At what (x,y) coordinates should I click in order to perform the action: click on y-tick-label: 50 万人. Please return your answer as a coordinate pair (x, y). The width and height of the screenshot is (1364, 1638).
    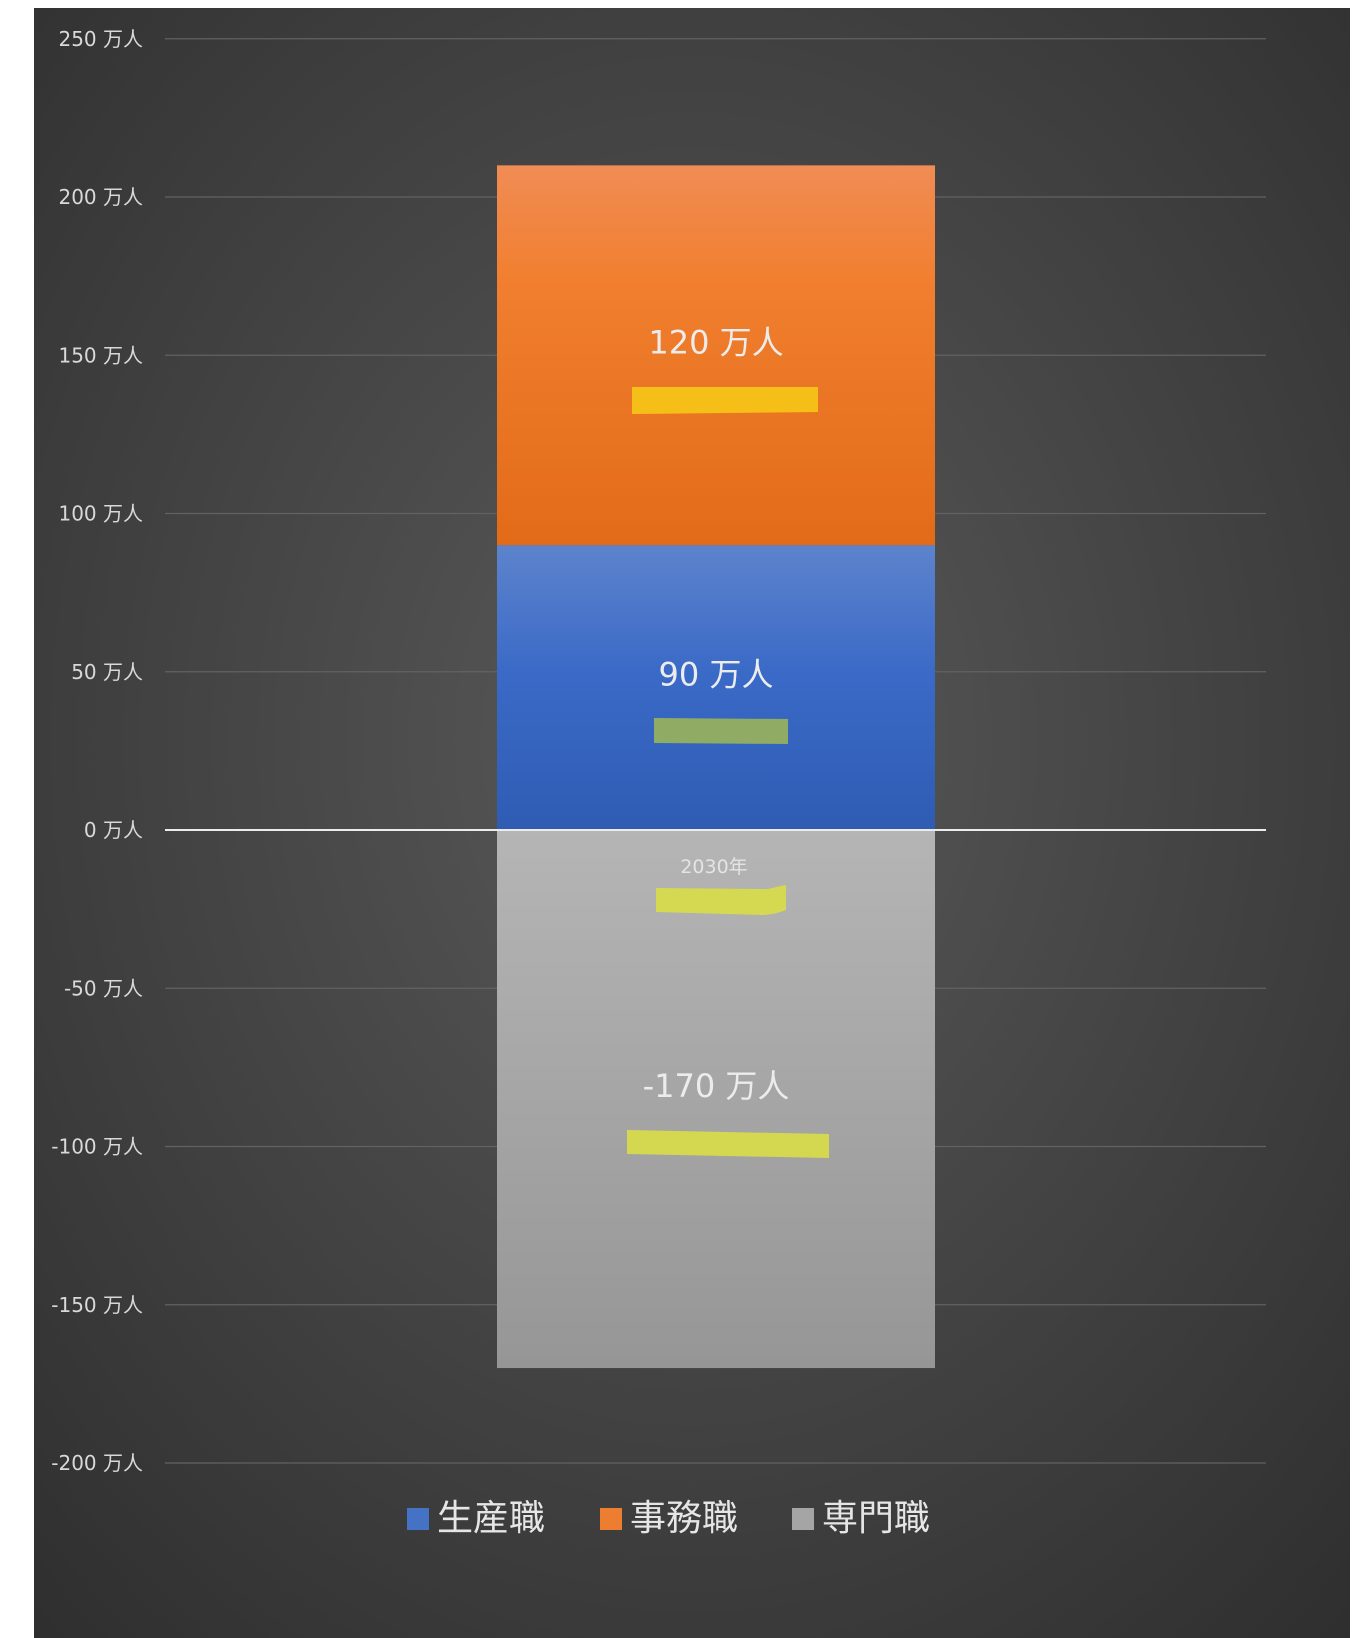
    Looking at the image, I should click on (107, 672).